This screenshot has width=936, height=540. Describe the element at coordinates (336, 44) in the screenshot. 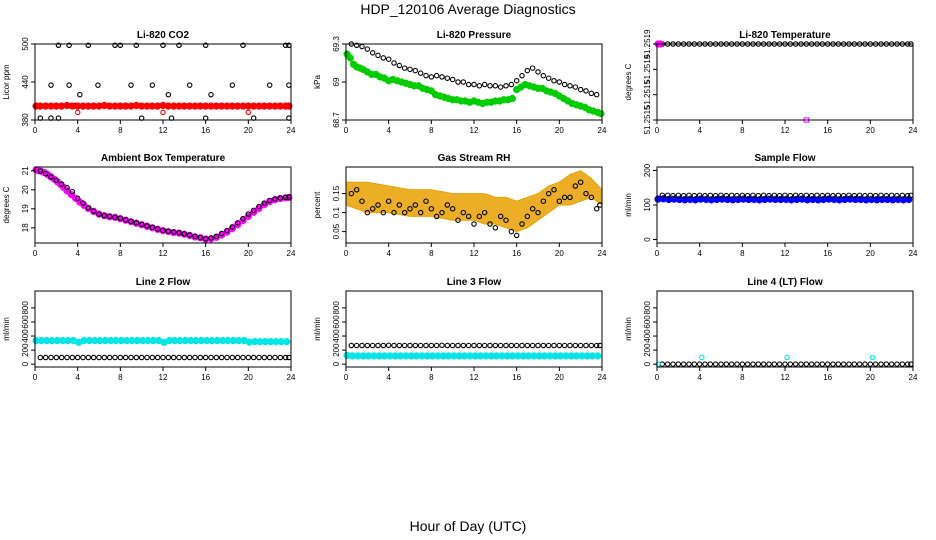

I see `y-tick-label: 69.3` at that location.